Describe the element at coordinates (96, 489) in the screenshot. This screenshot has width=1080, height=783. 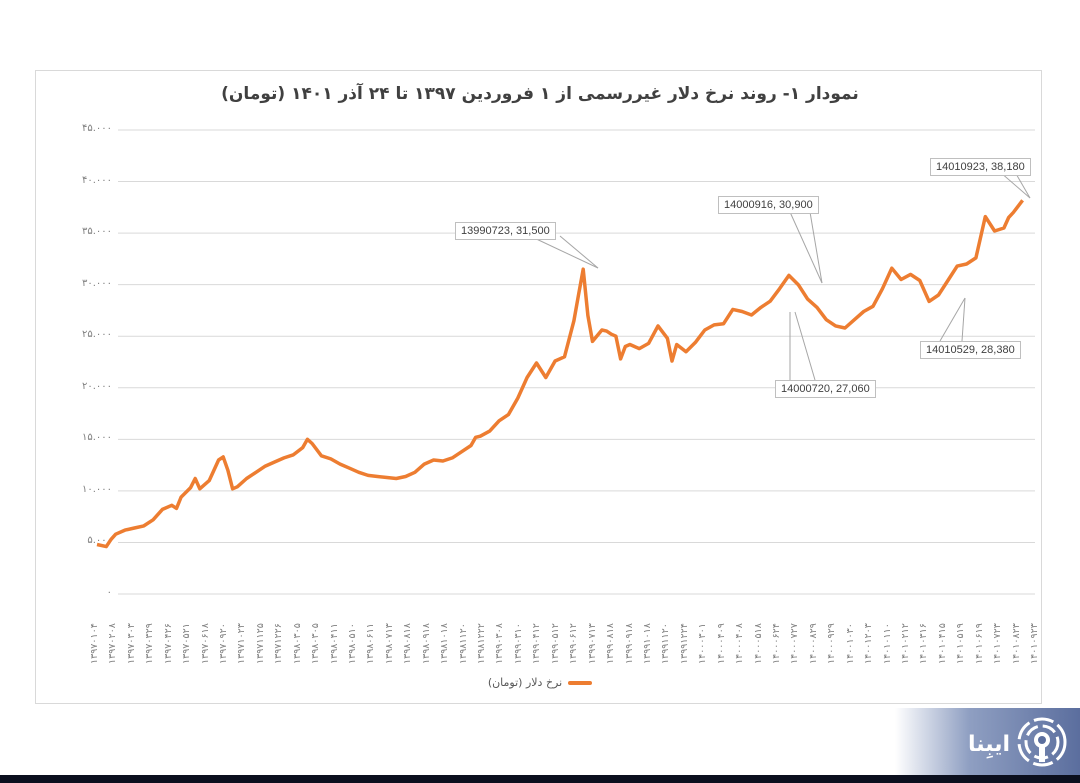
I see `y-tick-label: ۱۰.۰۰۰` at that location.